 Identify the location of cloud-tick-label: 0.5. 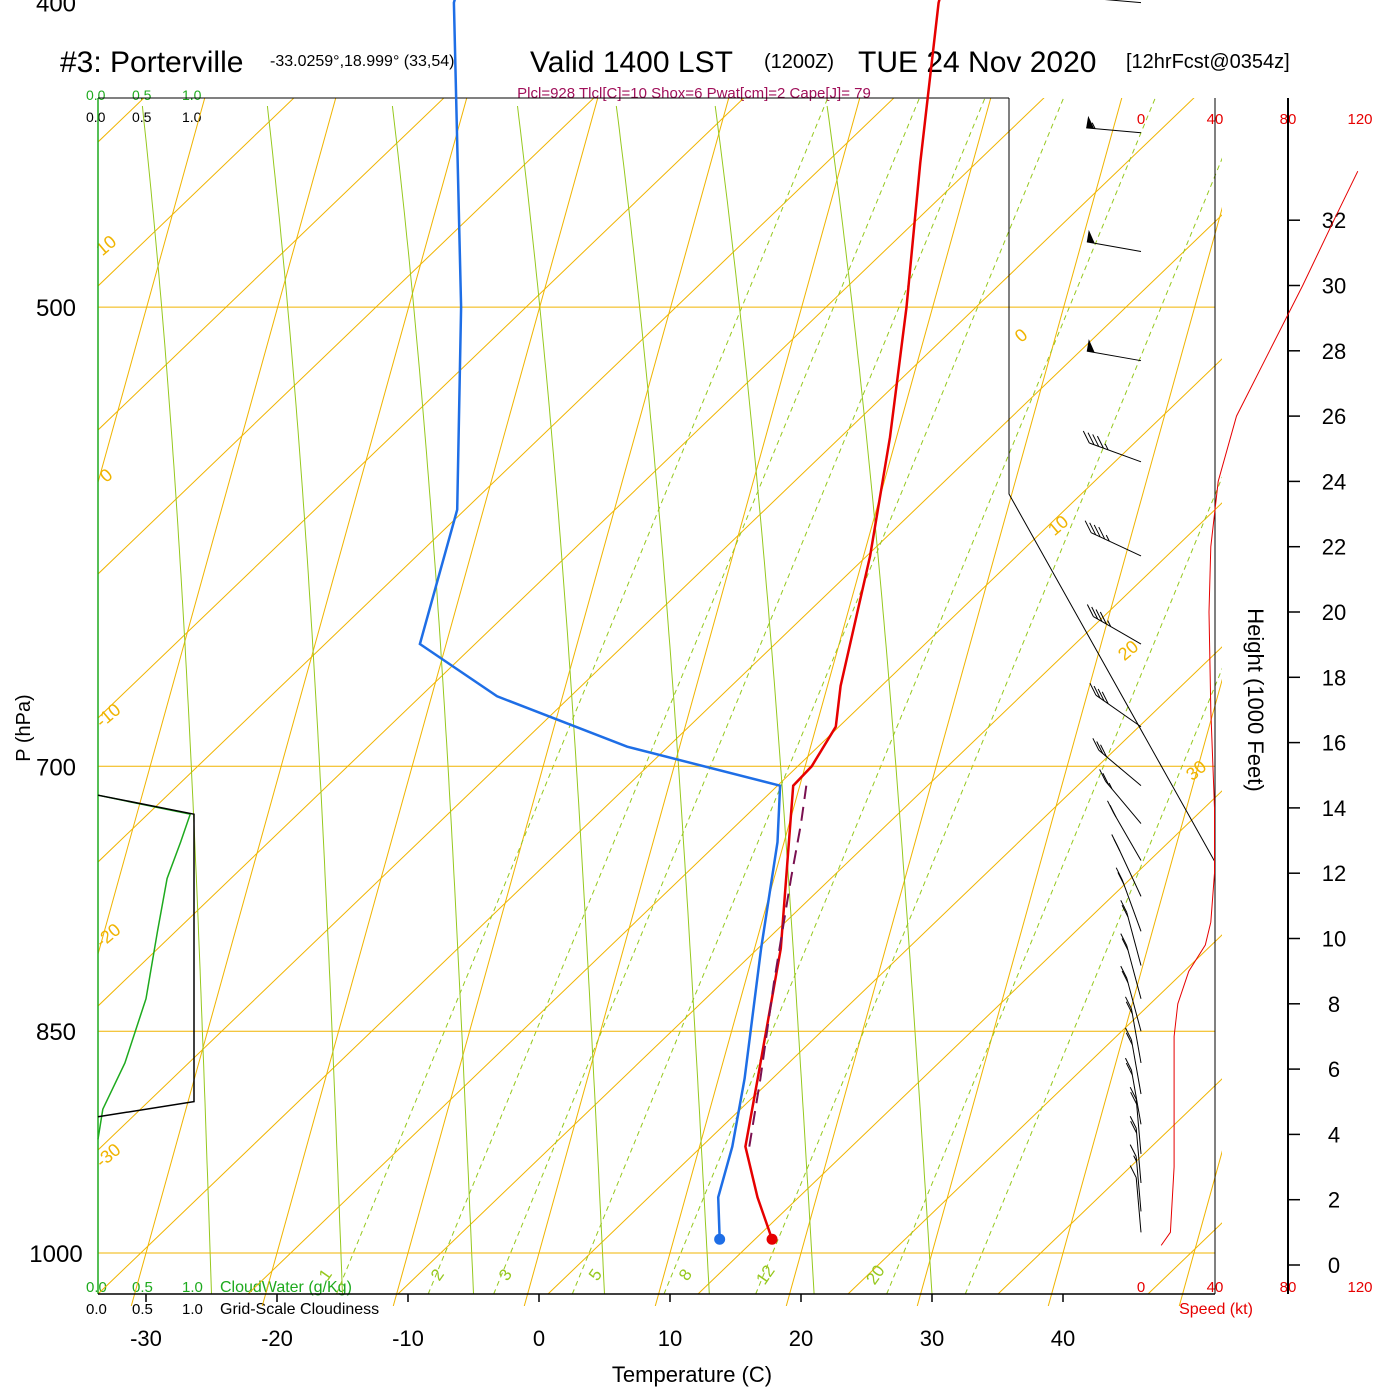
(142, 95).